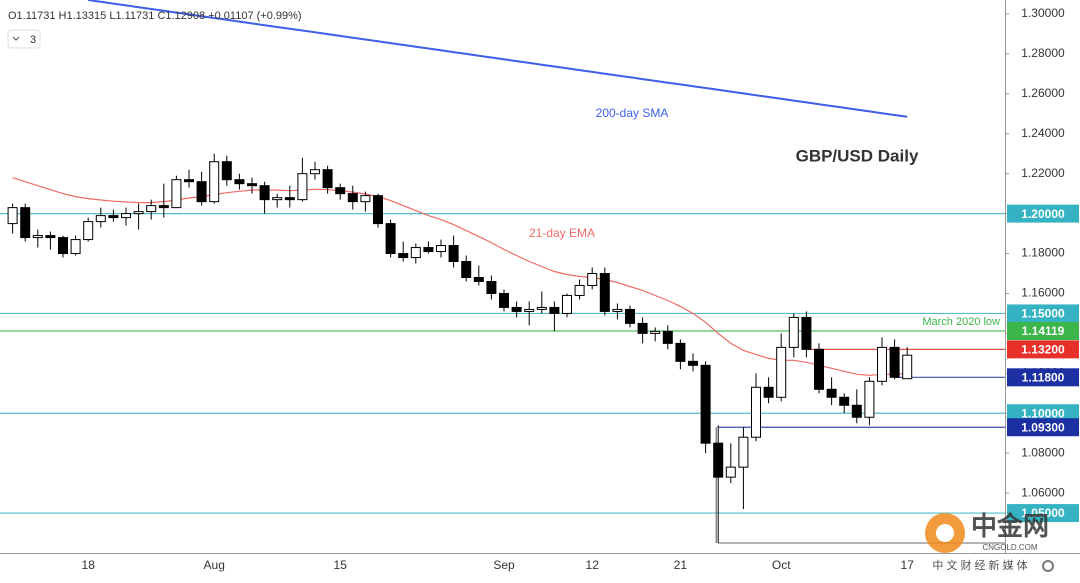 This screenshot has width=1080, height=583. I want to click on x-tick-label: 17, so click(908, 565).